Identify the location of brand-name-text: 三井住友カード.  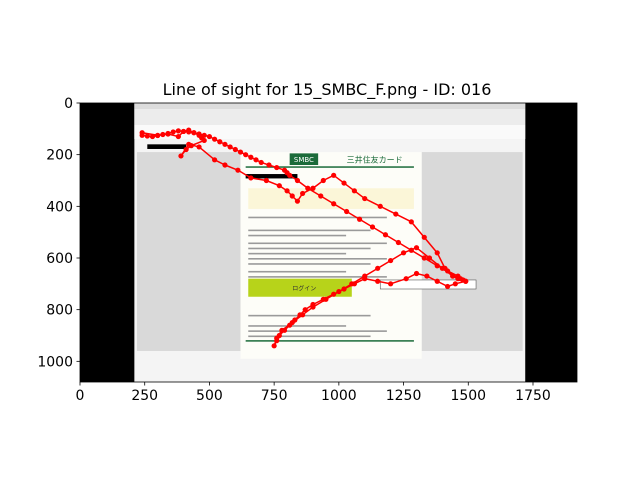
(375, 159).